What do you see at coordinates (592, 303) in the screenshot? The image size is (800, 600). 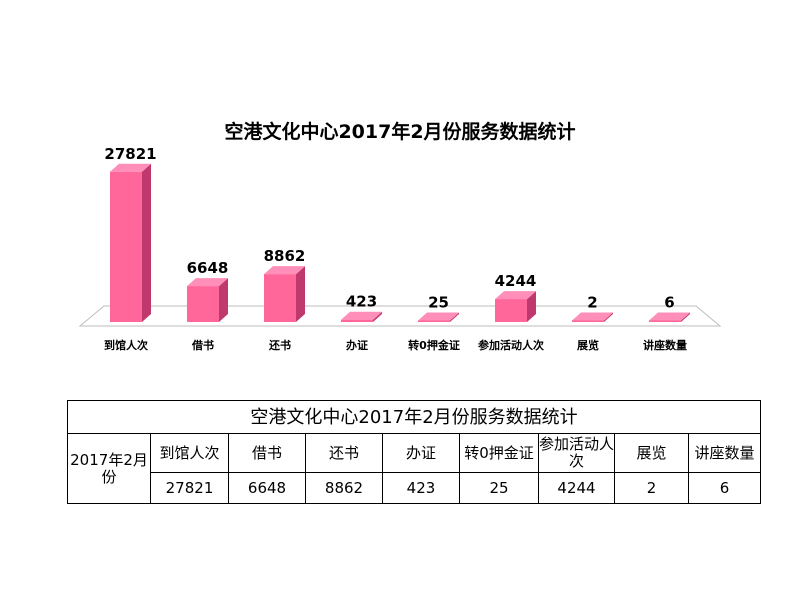 I see `data-label: 2` at bounding box center [592, 303].